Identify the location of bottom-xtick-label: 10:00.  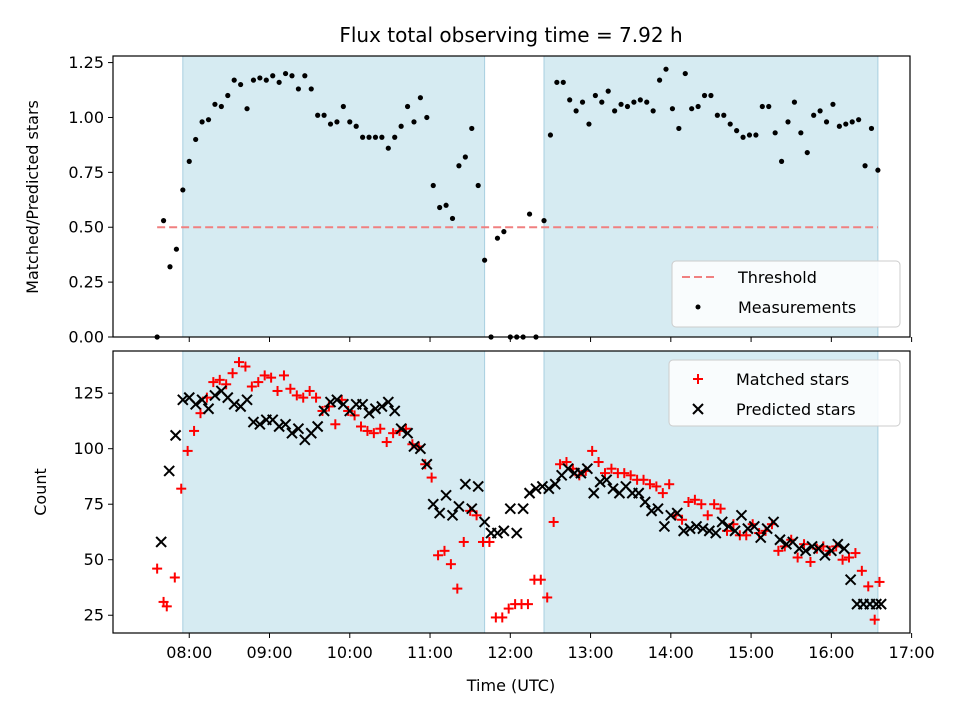
(350, 652).